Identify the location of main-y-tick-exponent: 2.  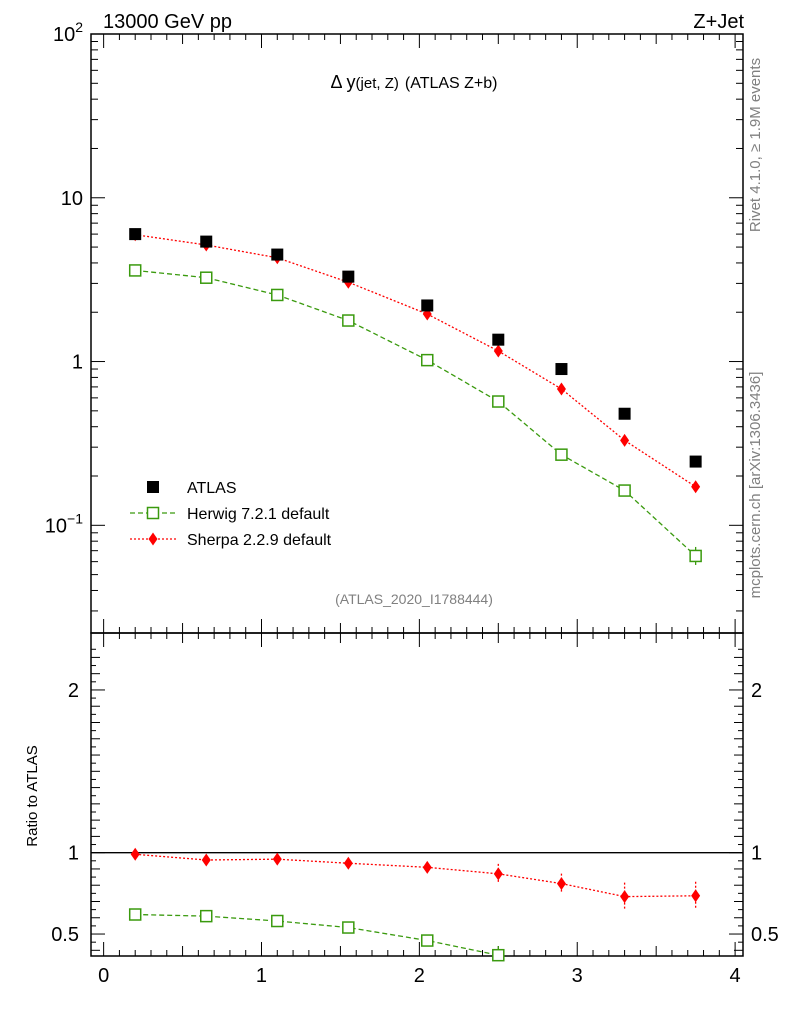
(79, 27).